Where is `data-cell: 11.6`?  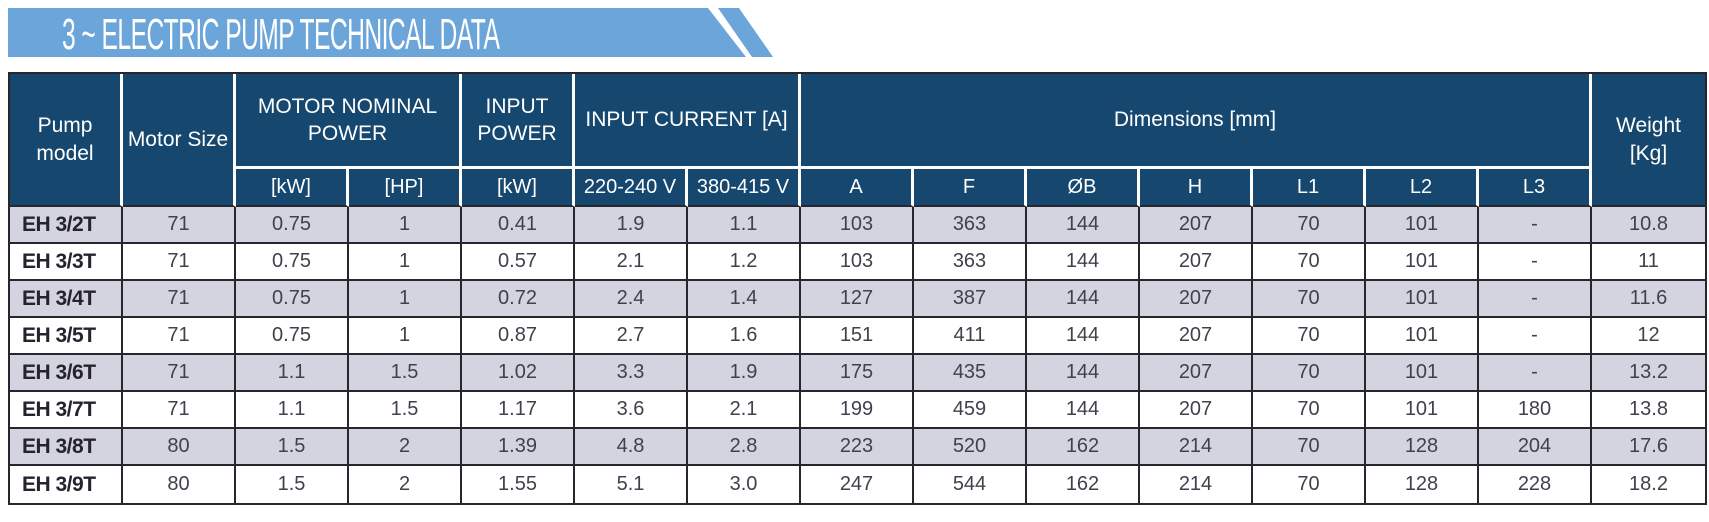
data-cell: 11.6 is located at coordinates (1648, 299).